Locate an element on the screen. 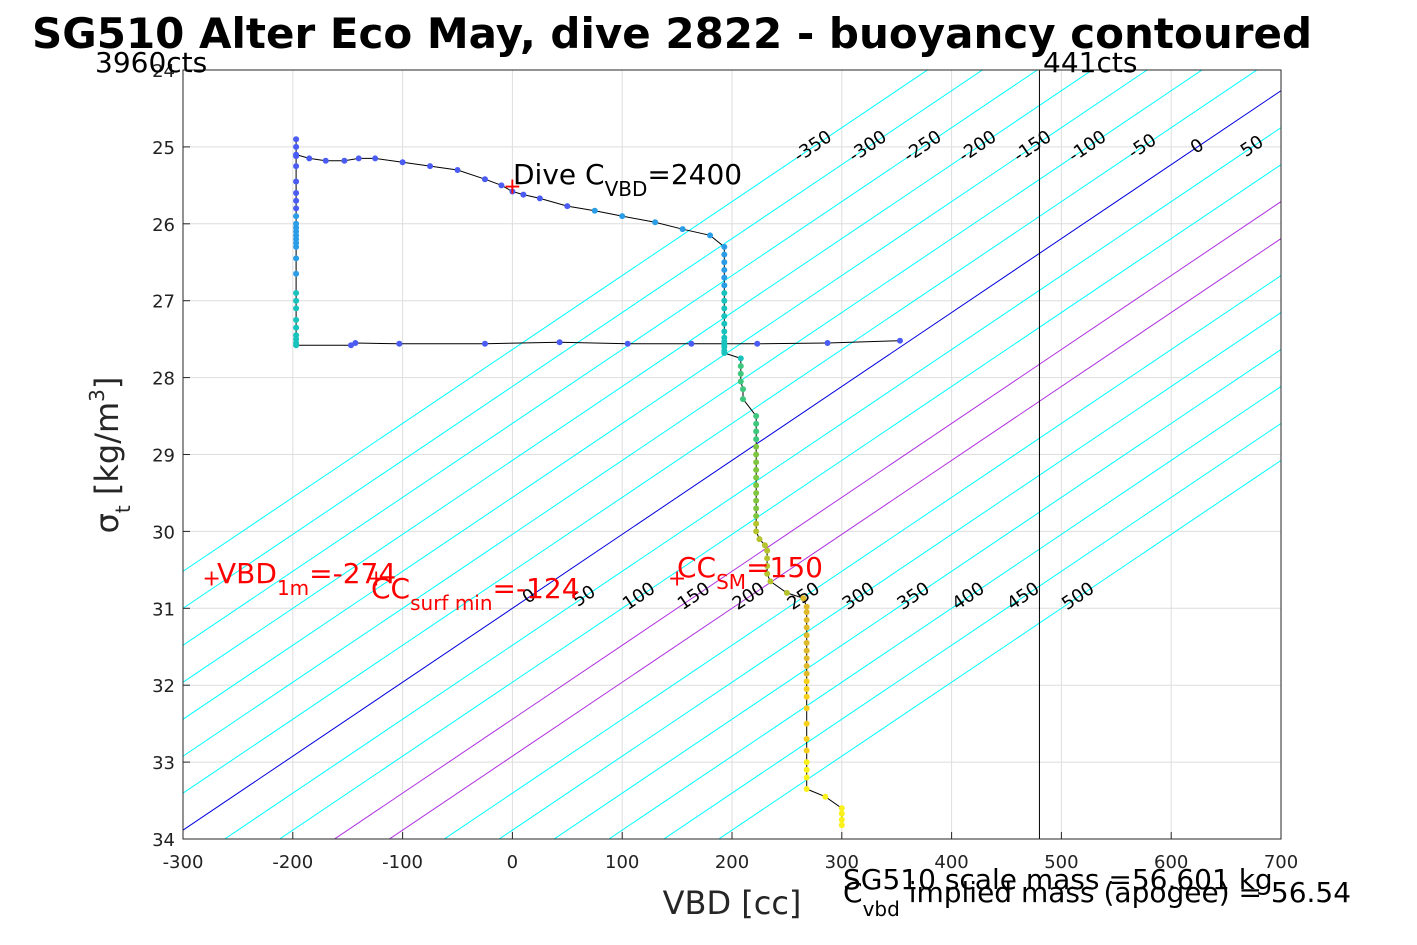 This screenshot has height=945, width=1417. x-tick-label: 600 is located at coordinates (1171, 862).